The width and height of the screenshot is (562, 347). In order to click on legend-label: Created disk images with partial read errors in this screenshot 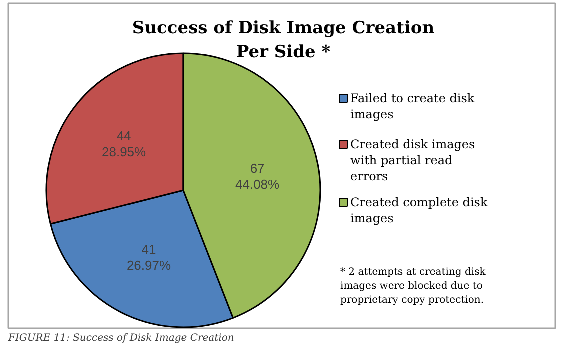, I will do `click(413, 161)`.